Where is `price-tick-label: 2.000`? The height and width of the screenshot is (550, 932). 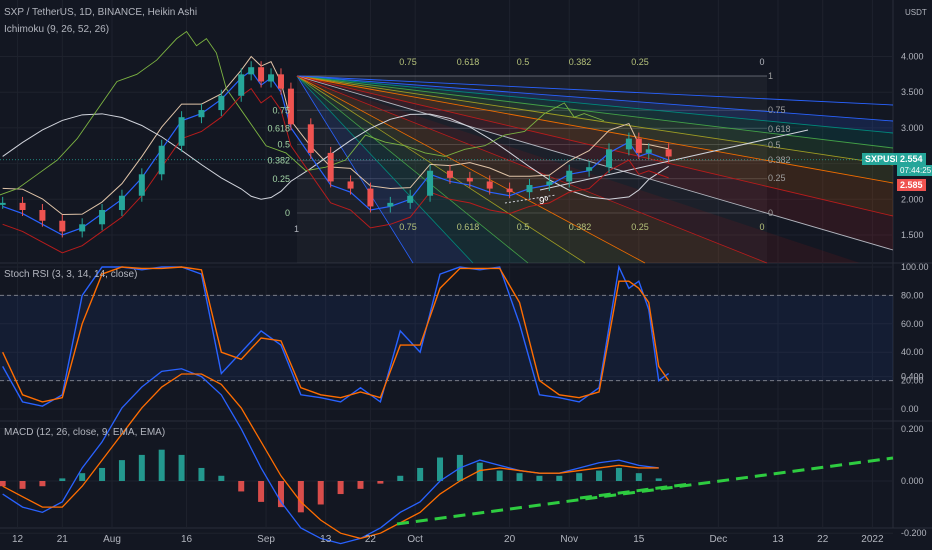 price-tick-label: 2.000 is located at coordinates (912, 199).